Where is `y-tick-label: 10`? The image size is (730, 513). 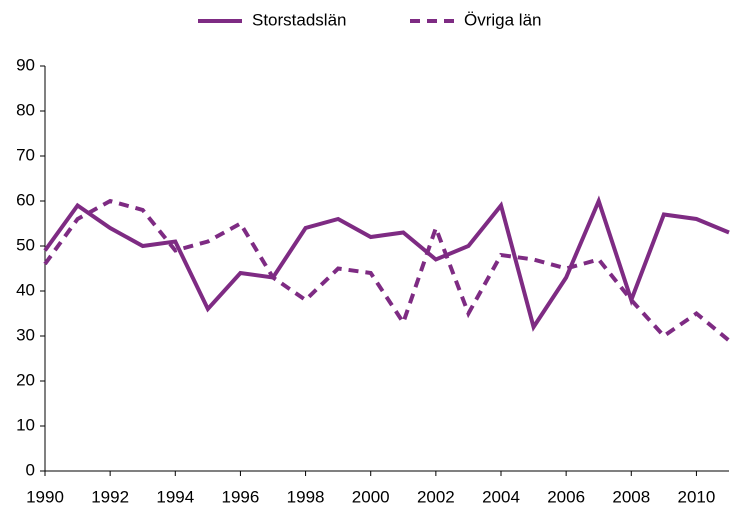
y-tick-label: 10 is located at coordinates (25, 424).